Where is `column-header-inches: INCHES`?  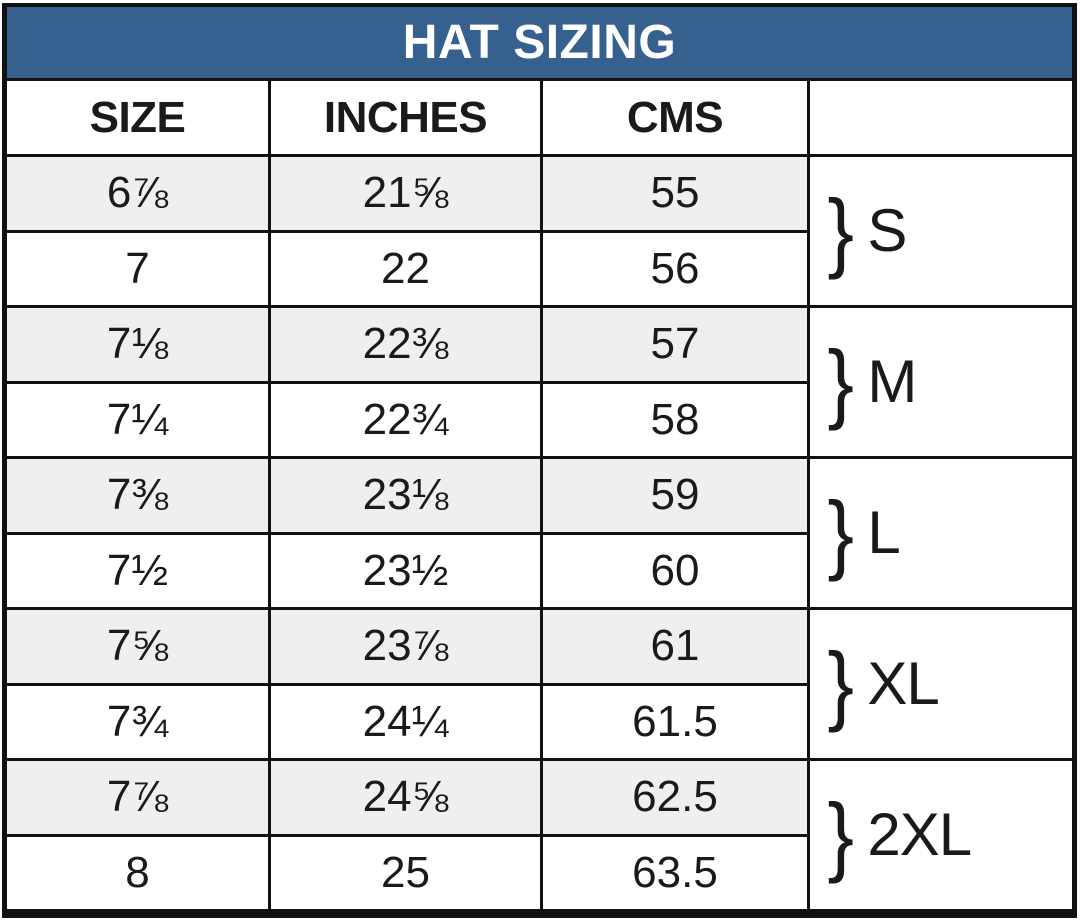
column-header-inches: INCHES is located at coordinates (405, 117).